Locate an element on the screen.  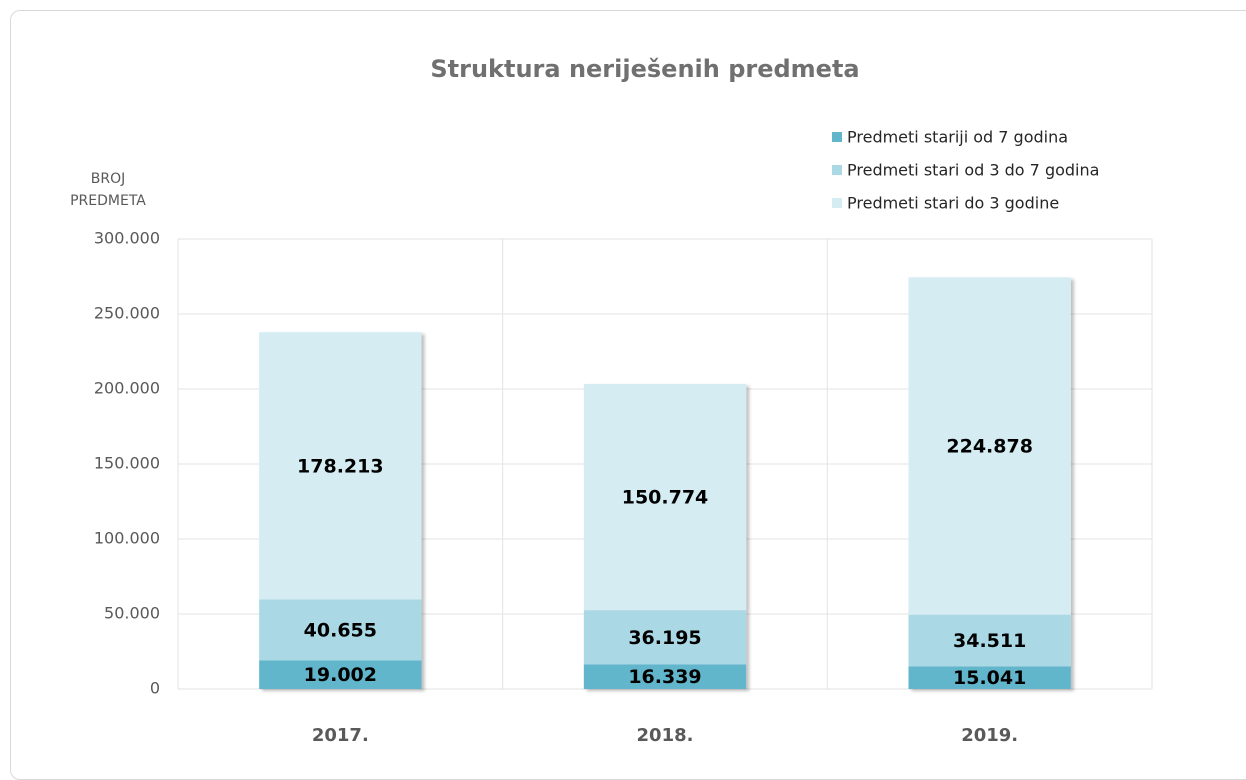
legend-label: Predmeti stari do 3 godine is located at coordinates (953, 203).